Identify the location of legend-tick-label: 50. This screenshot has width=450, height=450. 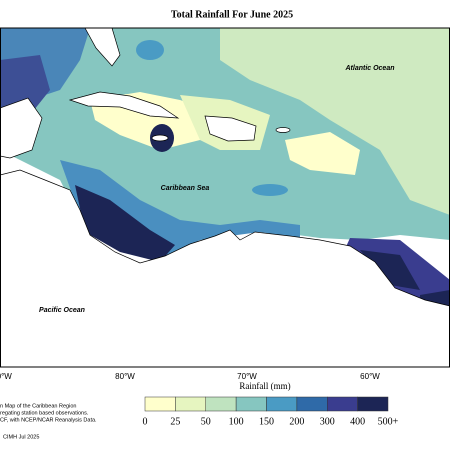
(206, 421).